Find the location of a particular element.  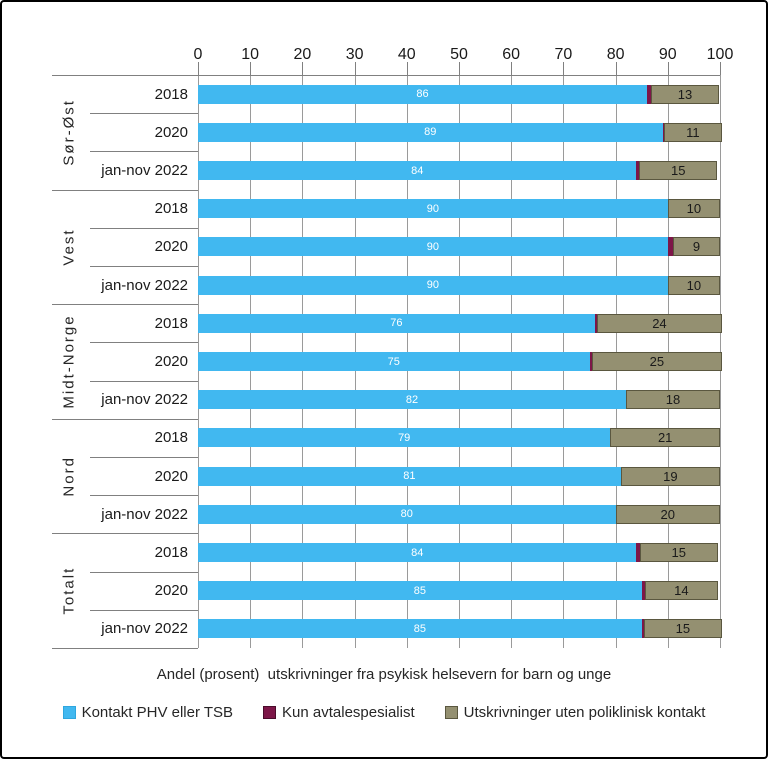

bar-row: 76 24 is located at coordinates (460, 323).